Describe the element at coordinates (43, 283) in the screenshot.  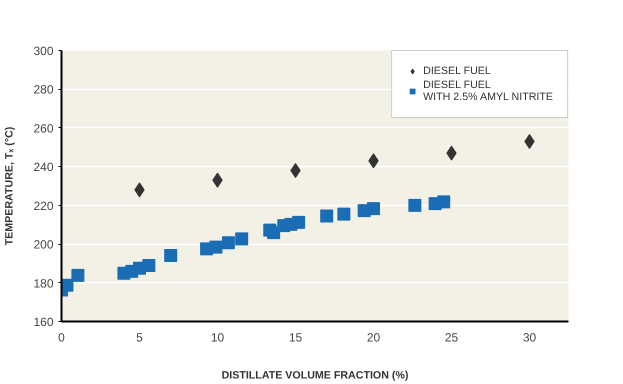
I see `y-tick-label: 180` at that location.